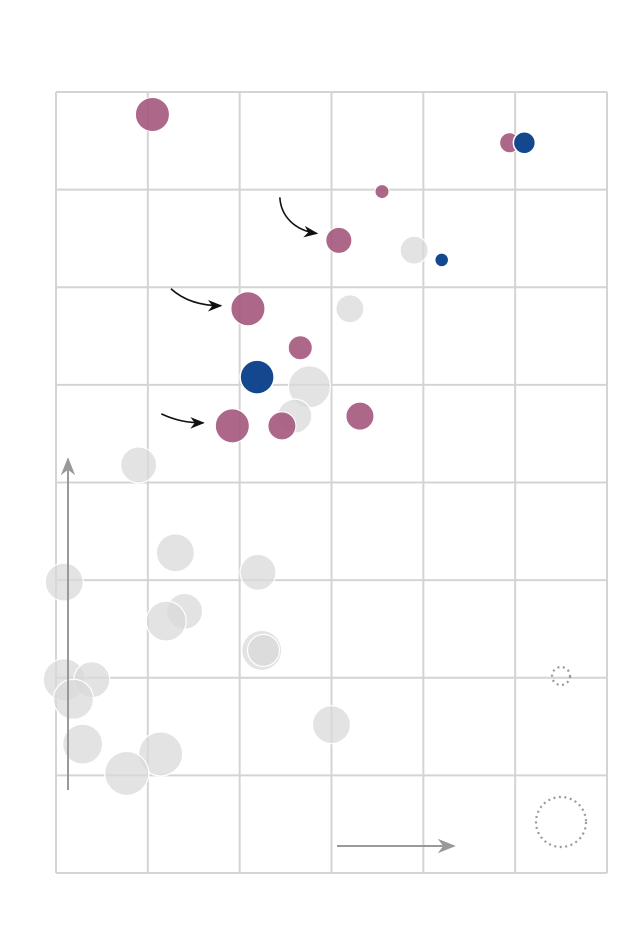 Image resolution: width=640 pixels, height=926 pixels. What do you see at coordinates (561, 757) in the screenshot?
I see `size-legend` at bounding box center [561, 757].